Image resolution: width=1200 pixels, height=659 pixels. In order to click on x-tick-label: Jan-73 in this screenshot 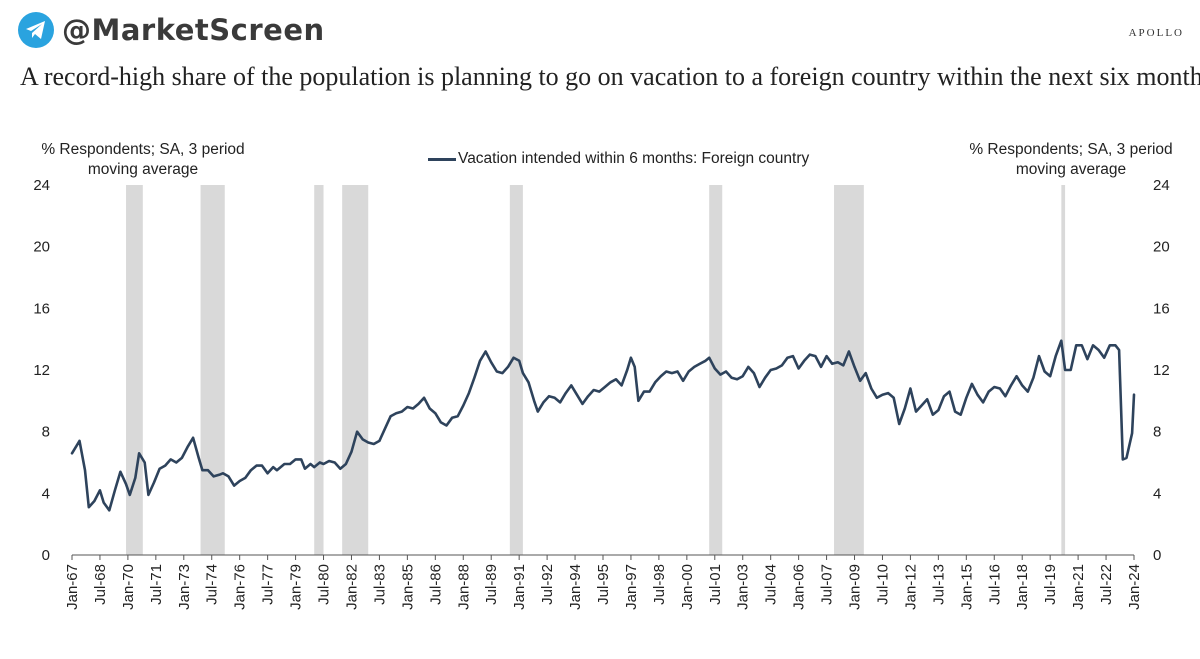, I will do `click(184, 587)`.